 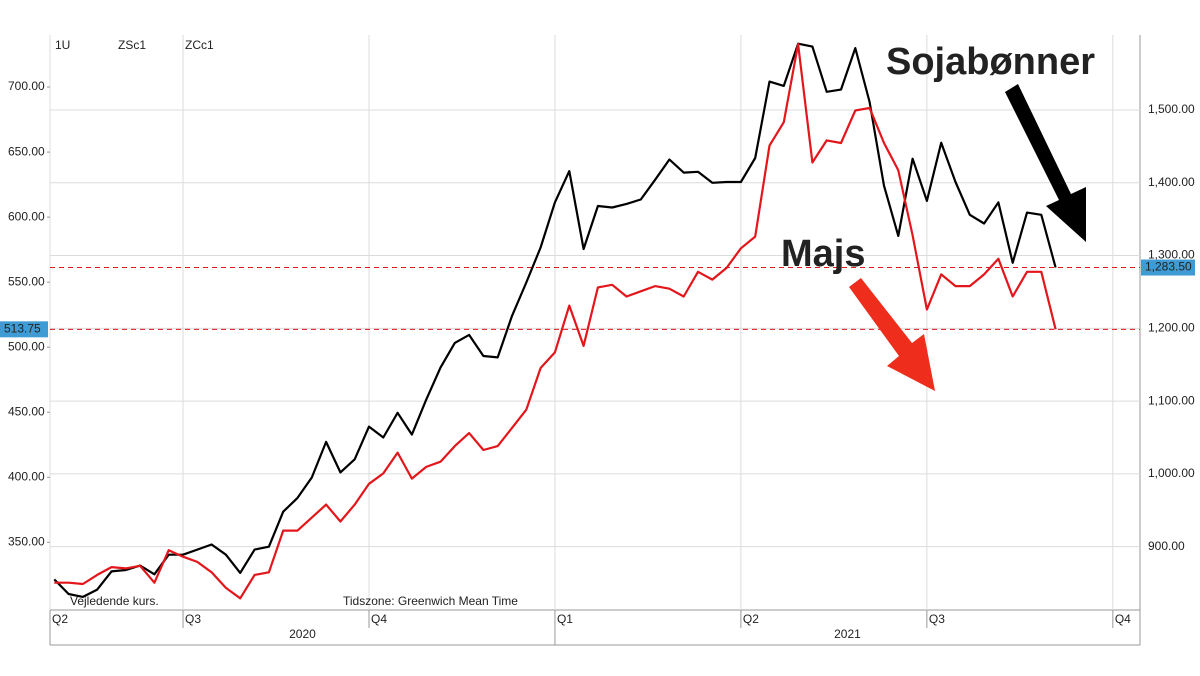 I want to click on y-tick-label: 350.00, so click(x=26, y=542).